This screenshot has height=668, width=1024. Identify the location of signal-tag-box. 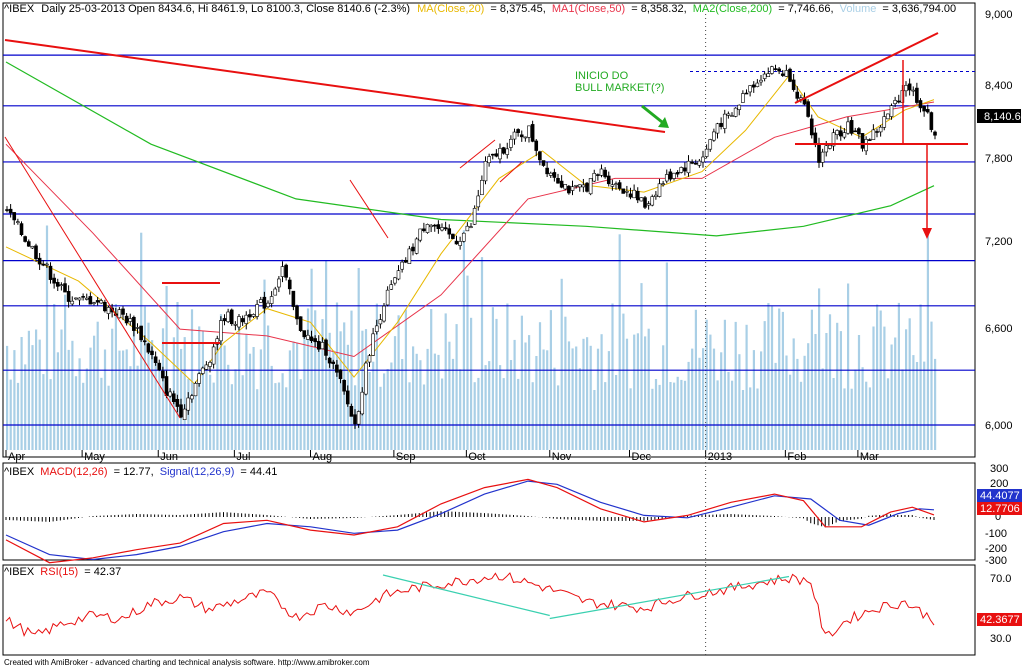
(999, 495).